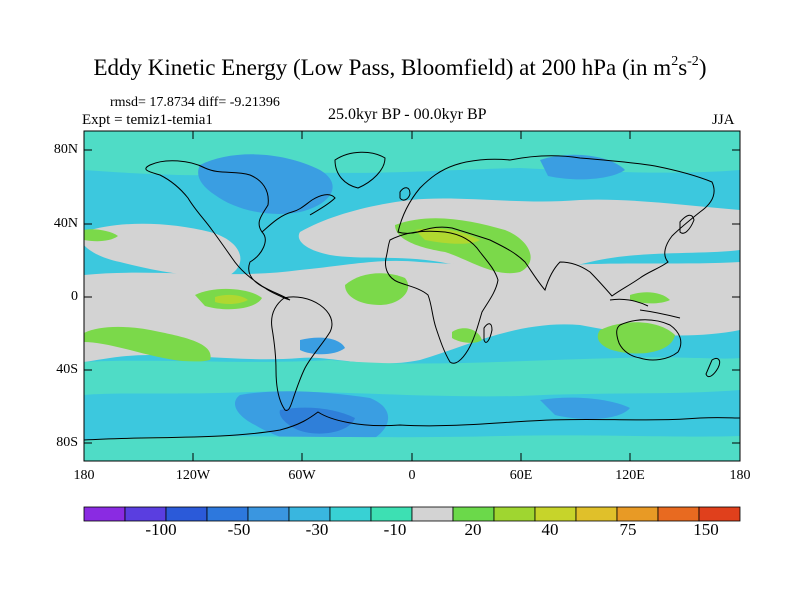 The image size is (800, 600). Describe the element at coordinates (193, 475) in the screenshot. I see `lon-label: 120W` at that location.